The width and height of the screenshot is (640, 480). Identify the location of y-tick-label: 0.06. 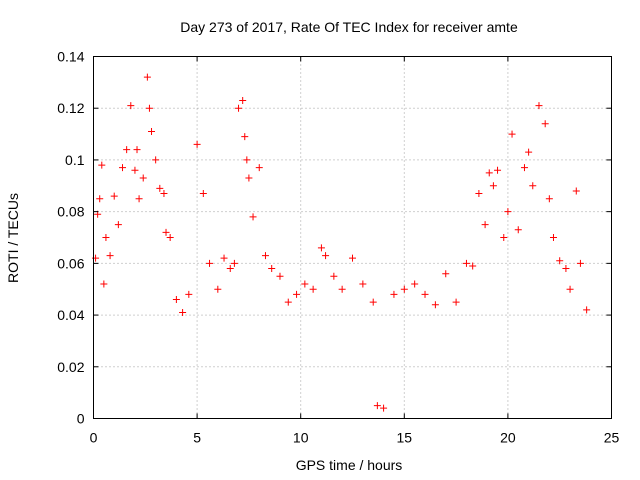
(70, 263).